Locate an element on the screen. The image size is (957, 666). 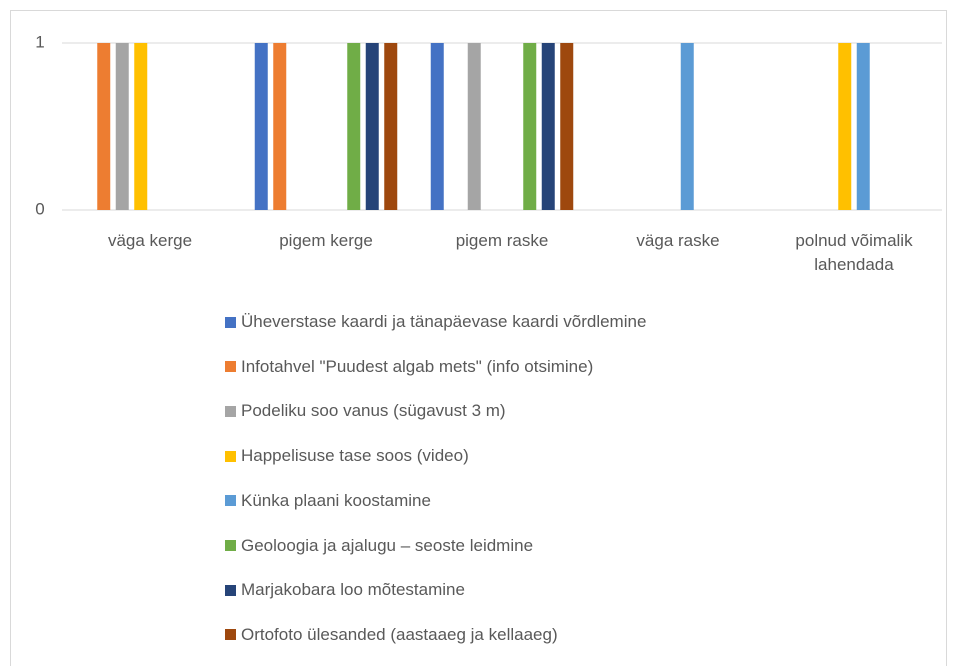
legend-item: Künka plaani koostamine is located at coordinates (328, 501).